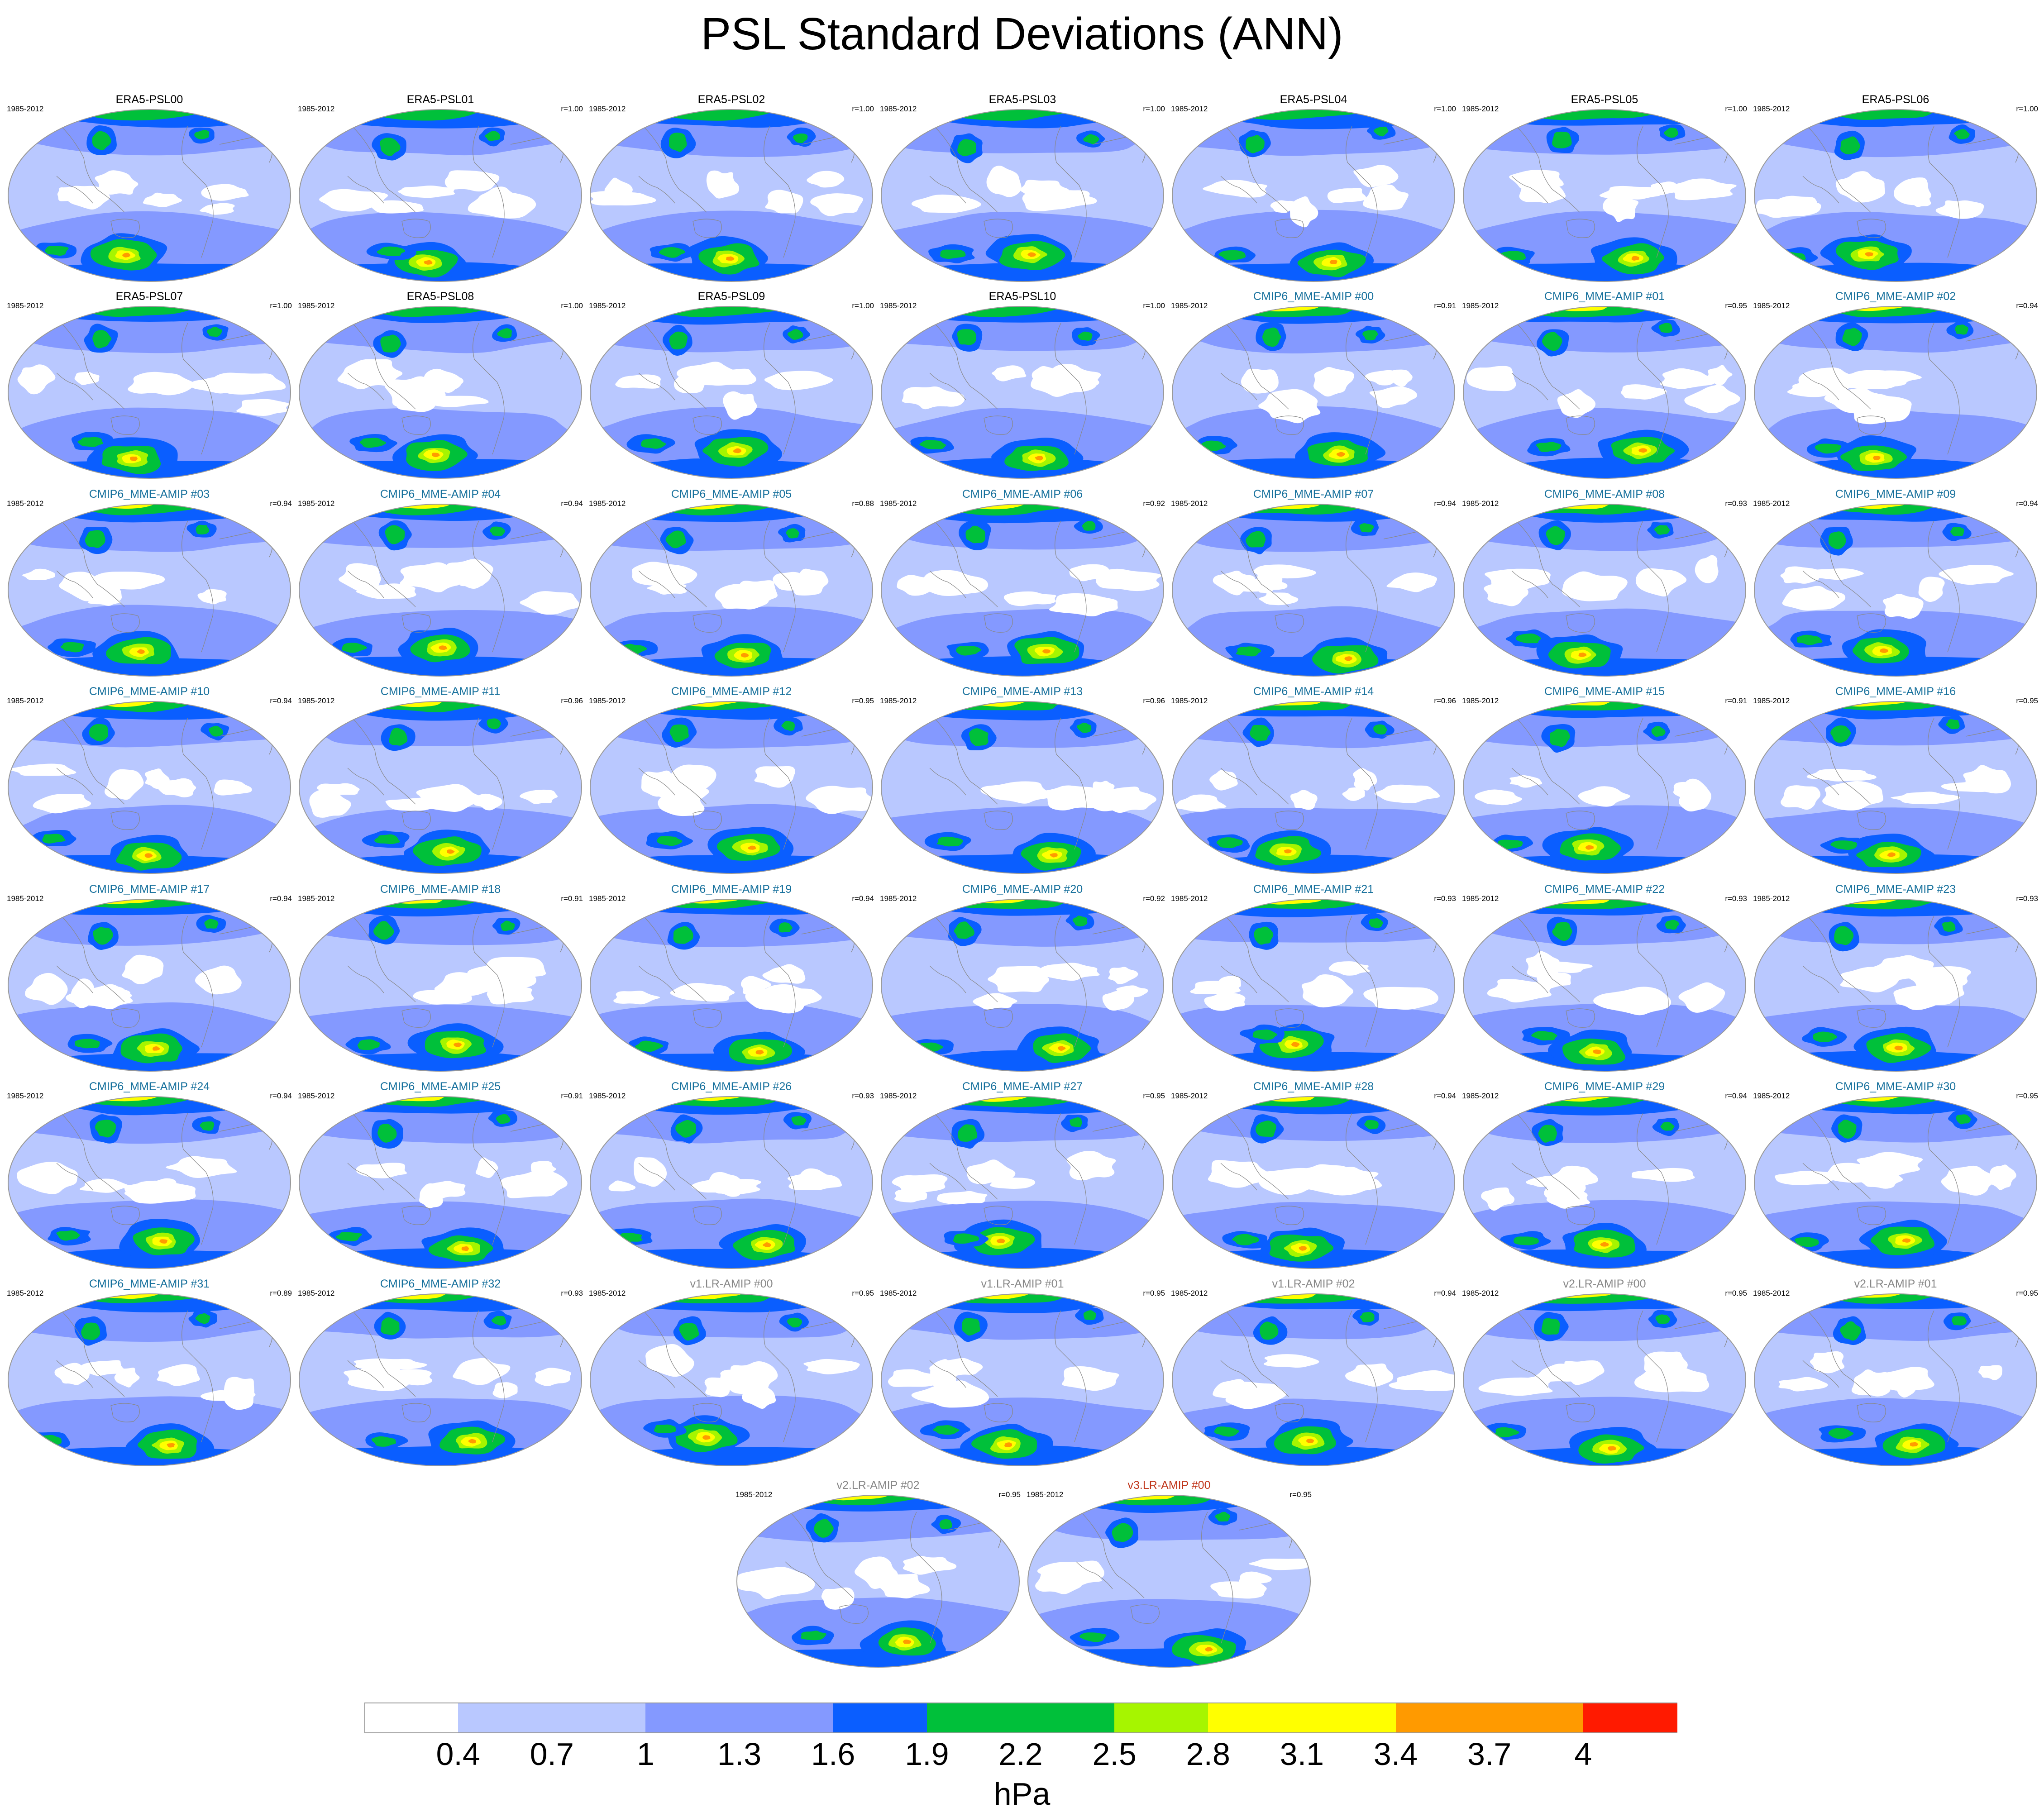 This screenshot has height=1817, width=2044. What do you see at coordinates (1895, 296) in the screenshot?
I see `panel-title: CMIP6_MME-AMIP #02` at bounding box center [1895, 296].